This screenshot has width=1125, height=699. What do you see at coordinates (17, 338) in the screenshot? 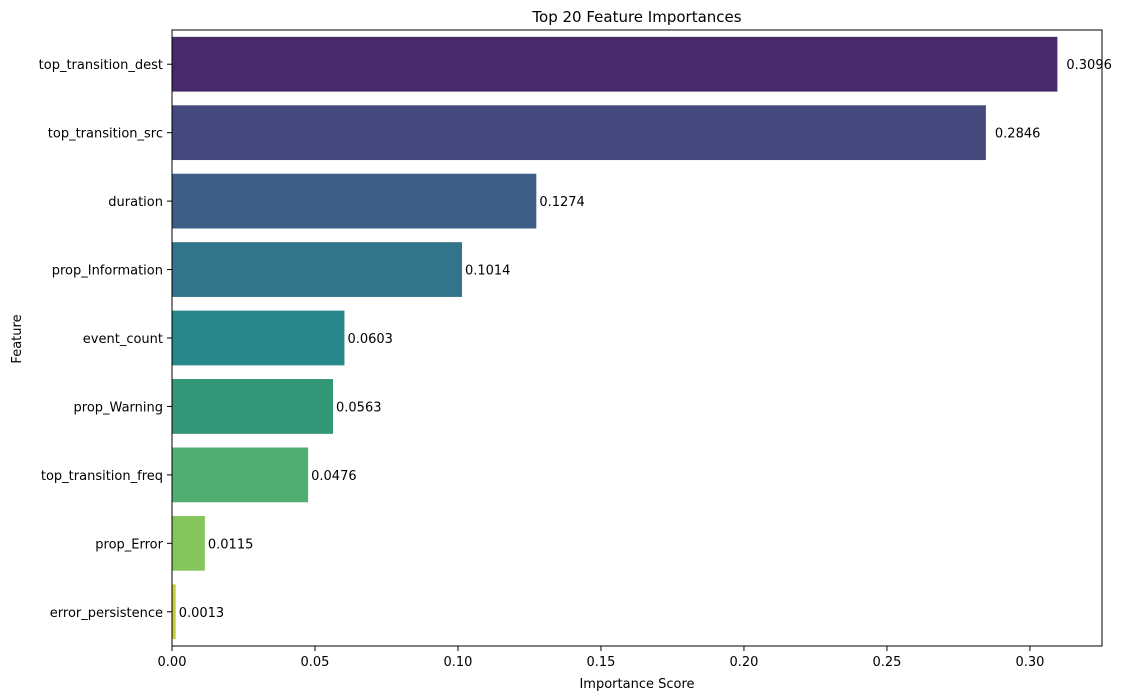
I see `y-axis-label: Feature` at bounding box center [17, 338].